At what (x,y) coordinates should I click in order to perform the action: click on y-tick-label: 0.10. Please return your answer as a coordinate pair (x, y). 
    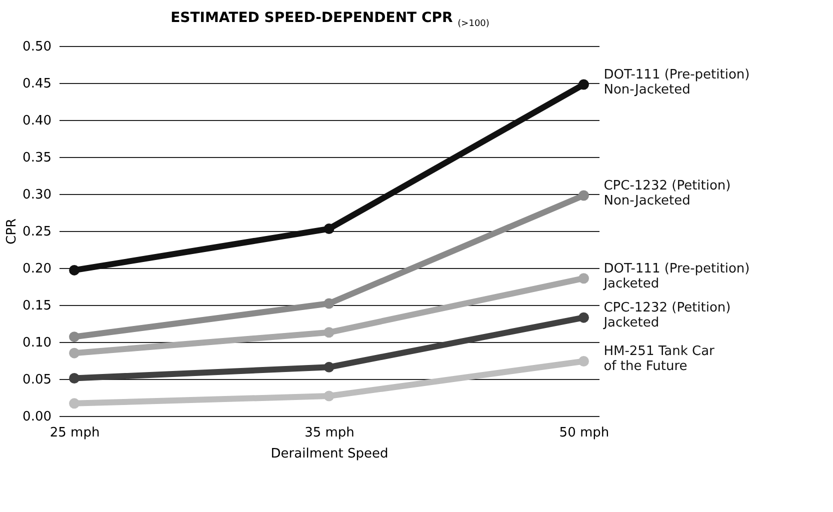
    Looking at the image, I should click on (37, 343).